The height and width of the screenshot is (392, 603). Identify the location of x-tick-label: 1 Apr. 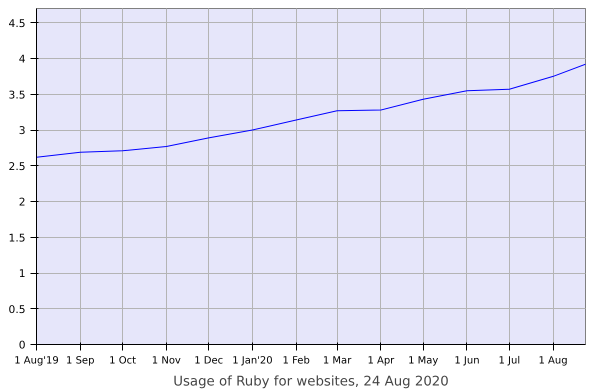
(381, 361).